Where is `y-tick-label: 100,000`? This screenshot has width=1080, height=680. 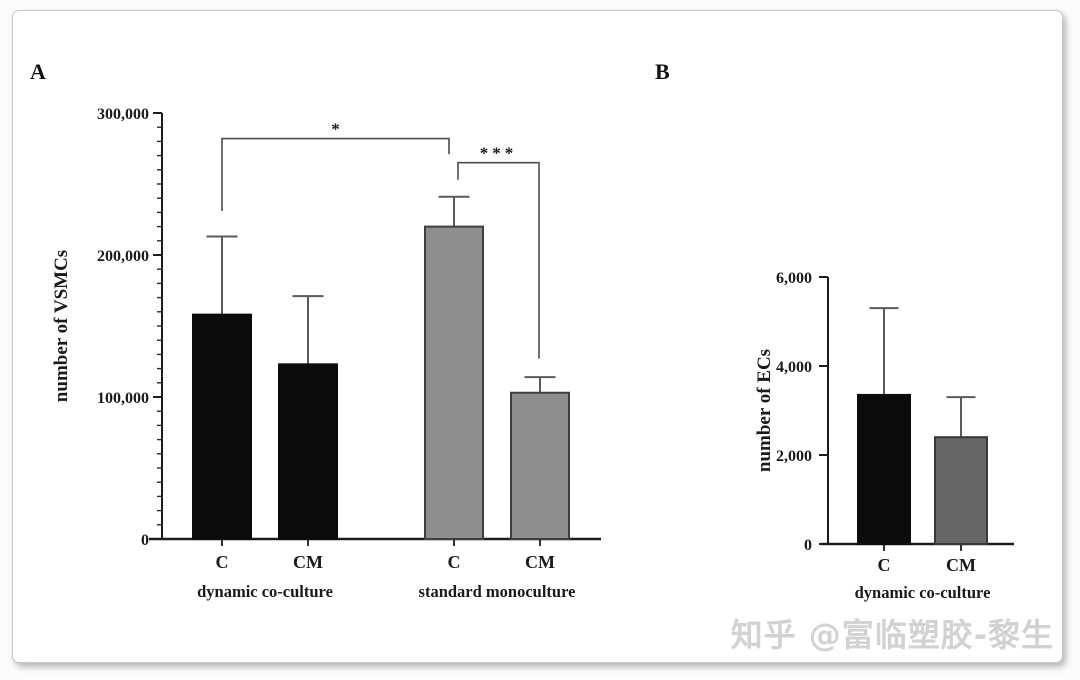
y-tick-label: 100,000 is located at coordinates (123, 398).